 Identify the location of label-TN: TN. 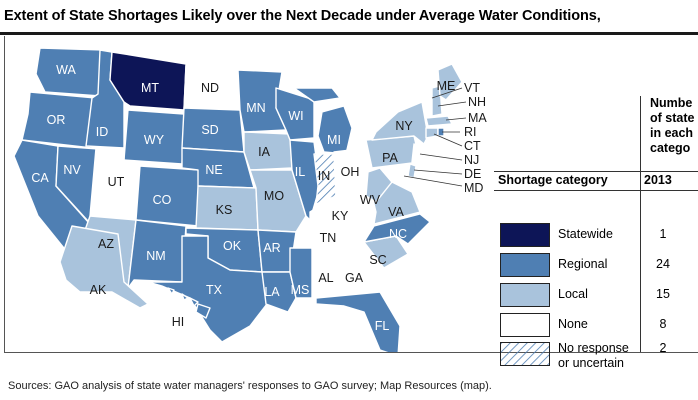
(328, 238).